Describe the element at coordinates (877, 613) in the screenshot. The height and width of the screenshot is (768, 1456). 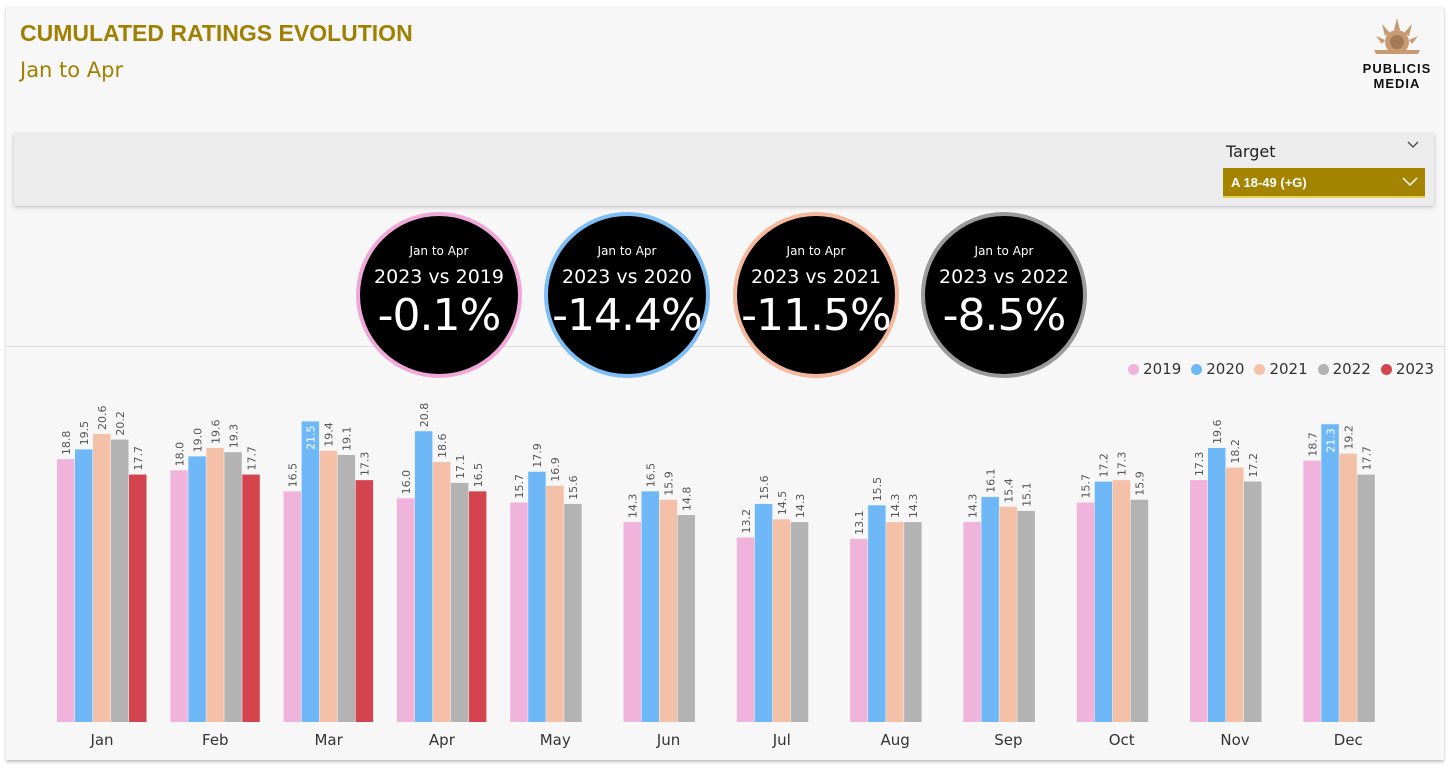
I see `bar-Aug-2020` at that location.